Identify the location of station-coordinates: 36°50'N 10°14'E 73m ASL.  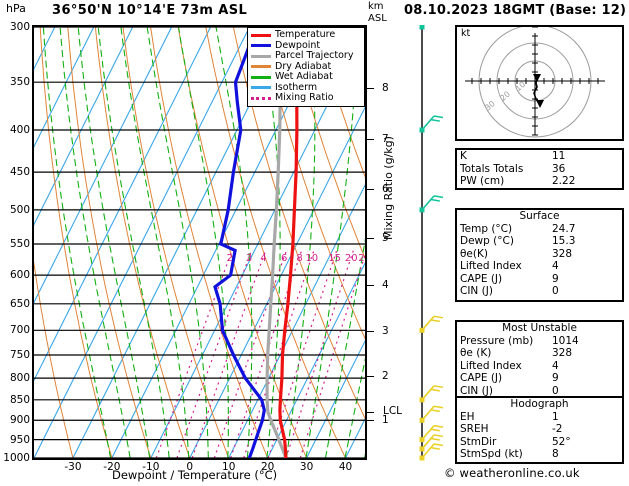
(150, 10).